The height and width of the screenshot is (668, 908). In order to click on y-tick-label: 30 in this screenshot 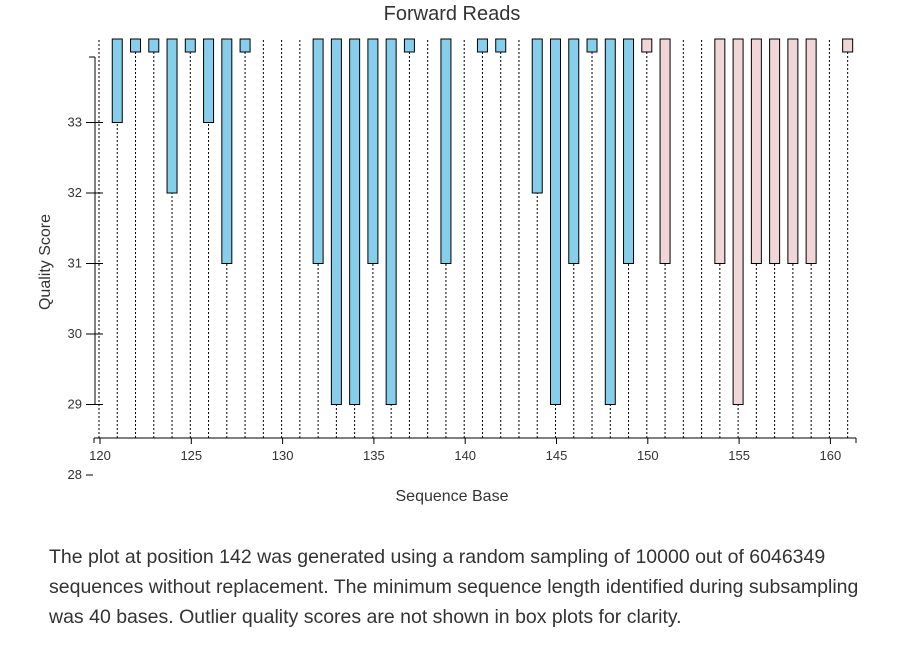, I will do `click(75, 333)`.